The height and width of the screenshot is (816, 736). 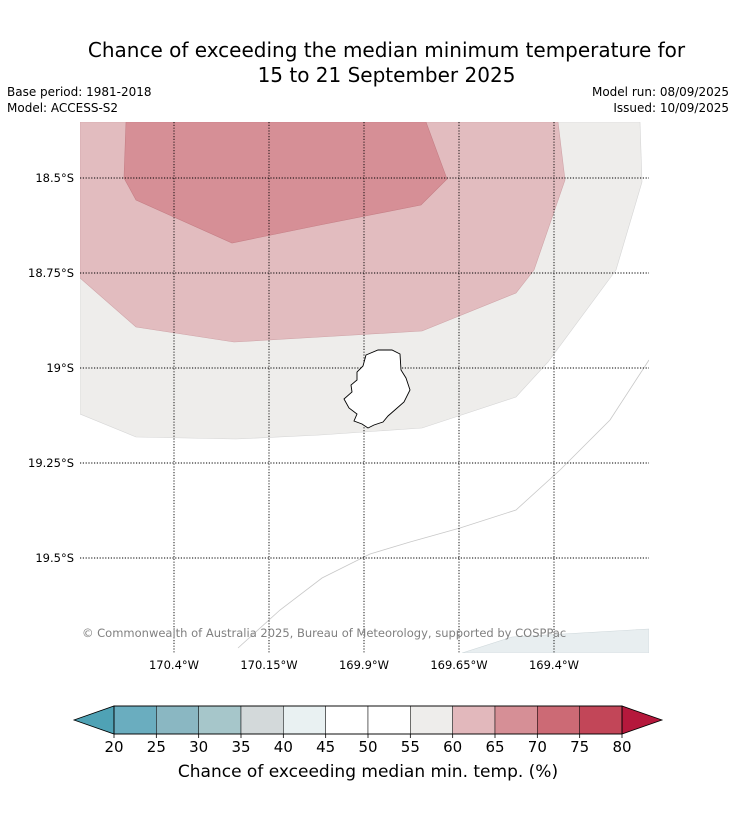 I want to click on colorbar-tick-label: 55, so click(x=410, y=747).